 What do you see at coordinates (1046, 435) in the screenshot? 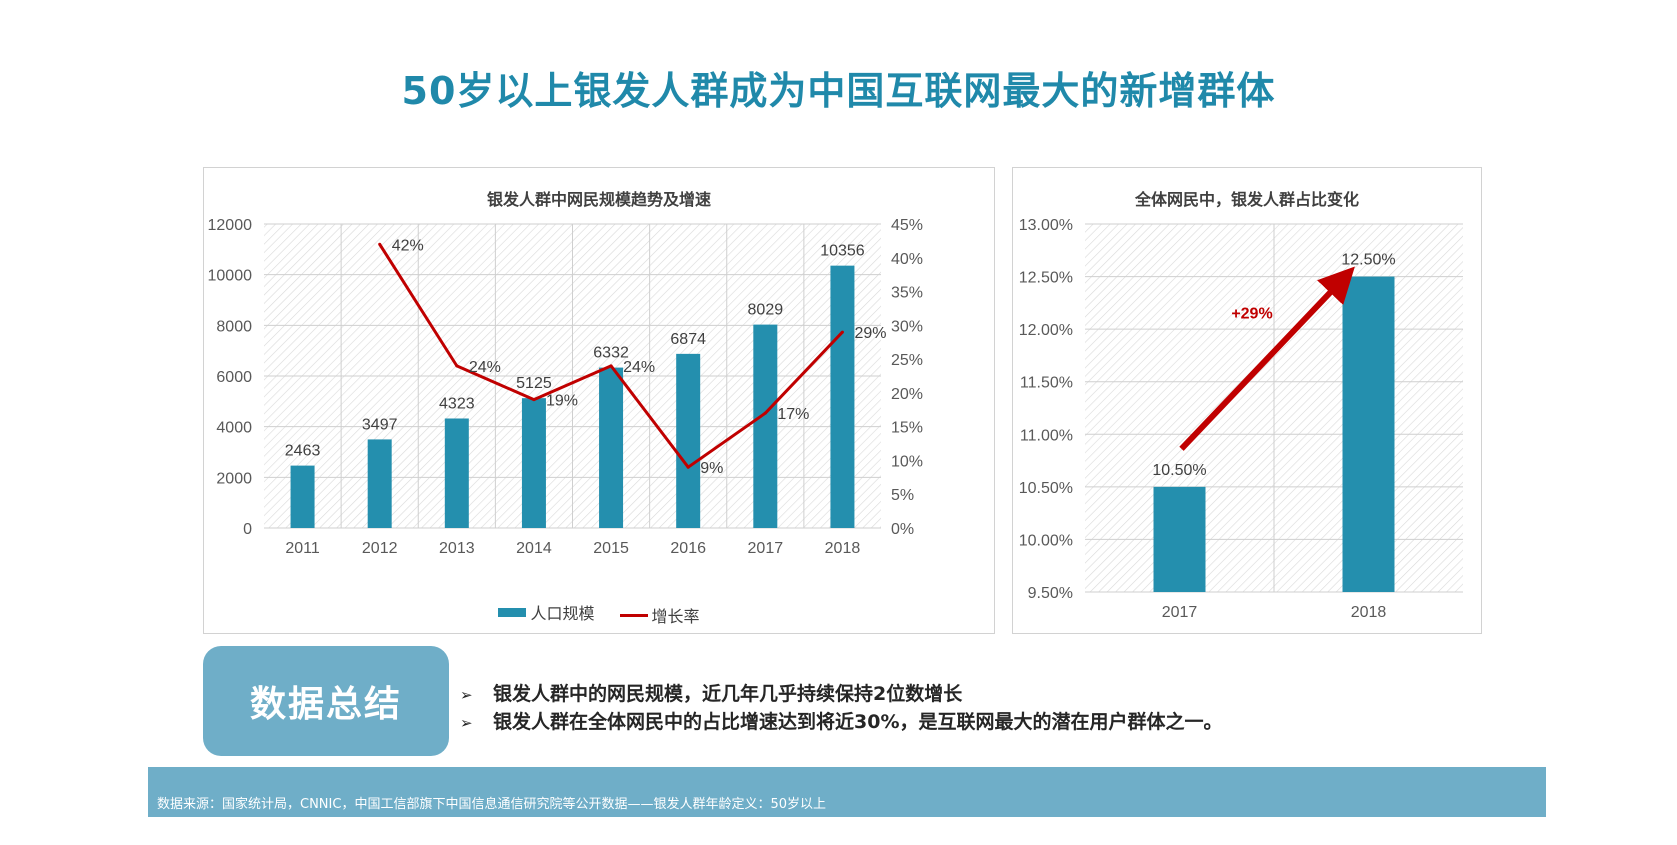
I see `y-tick-label: 11.00%` at bounding box center [1046, 435].